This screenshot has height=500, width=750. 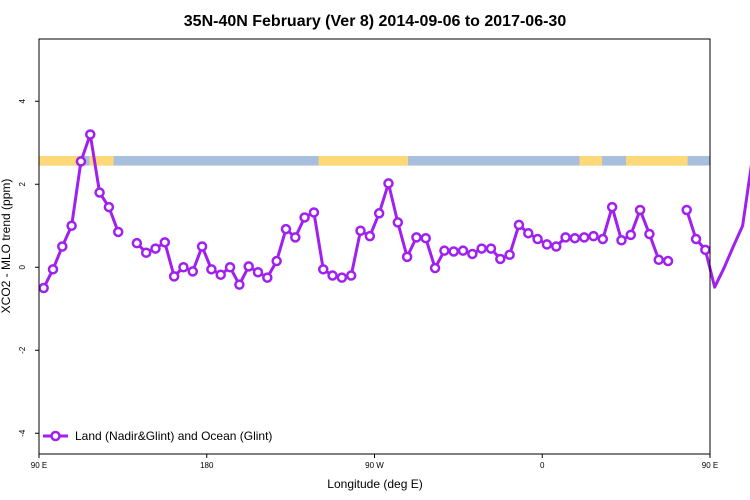 I want to click on y-tick-label: -2, so click(x=22, y=350).